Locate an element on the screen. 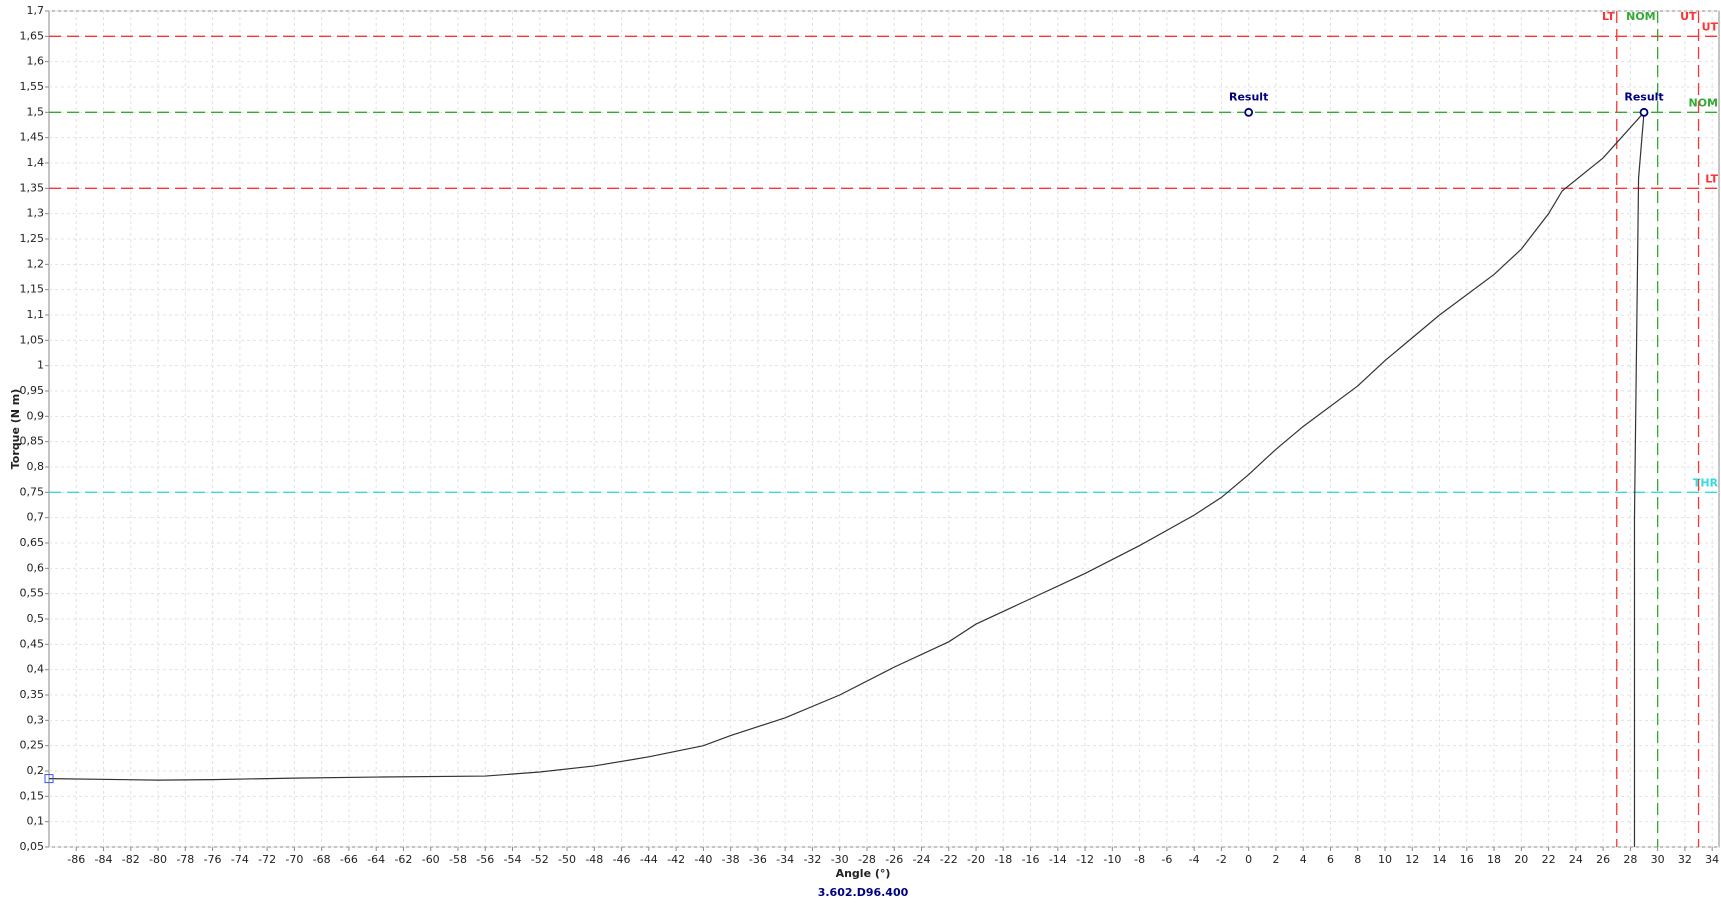 The width and height of the screenshot is (1721, 904). x-tick-label: -68 is located at coordinates (322, 859).